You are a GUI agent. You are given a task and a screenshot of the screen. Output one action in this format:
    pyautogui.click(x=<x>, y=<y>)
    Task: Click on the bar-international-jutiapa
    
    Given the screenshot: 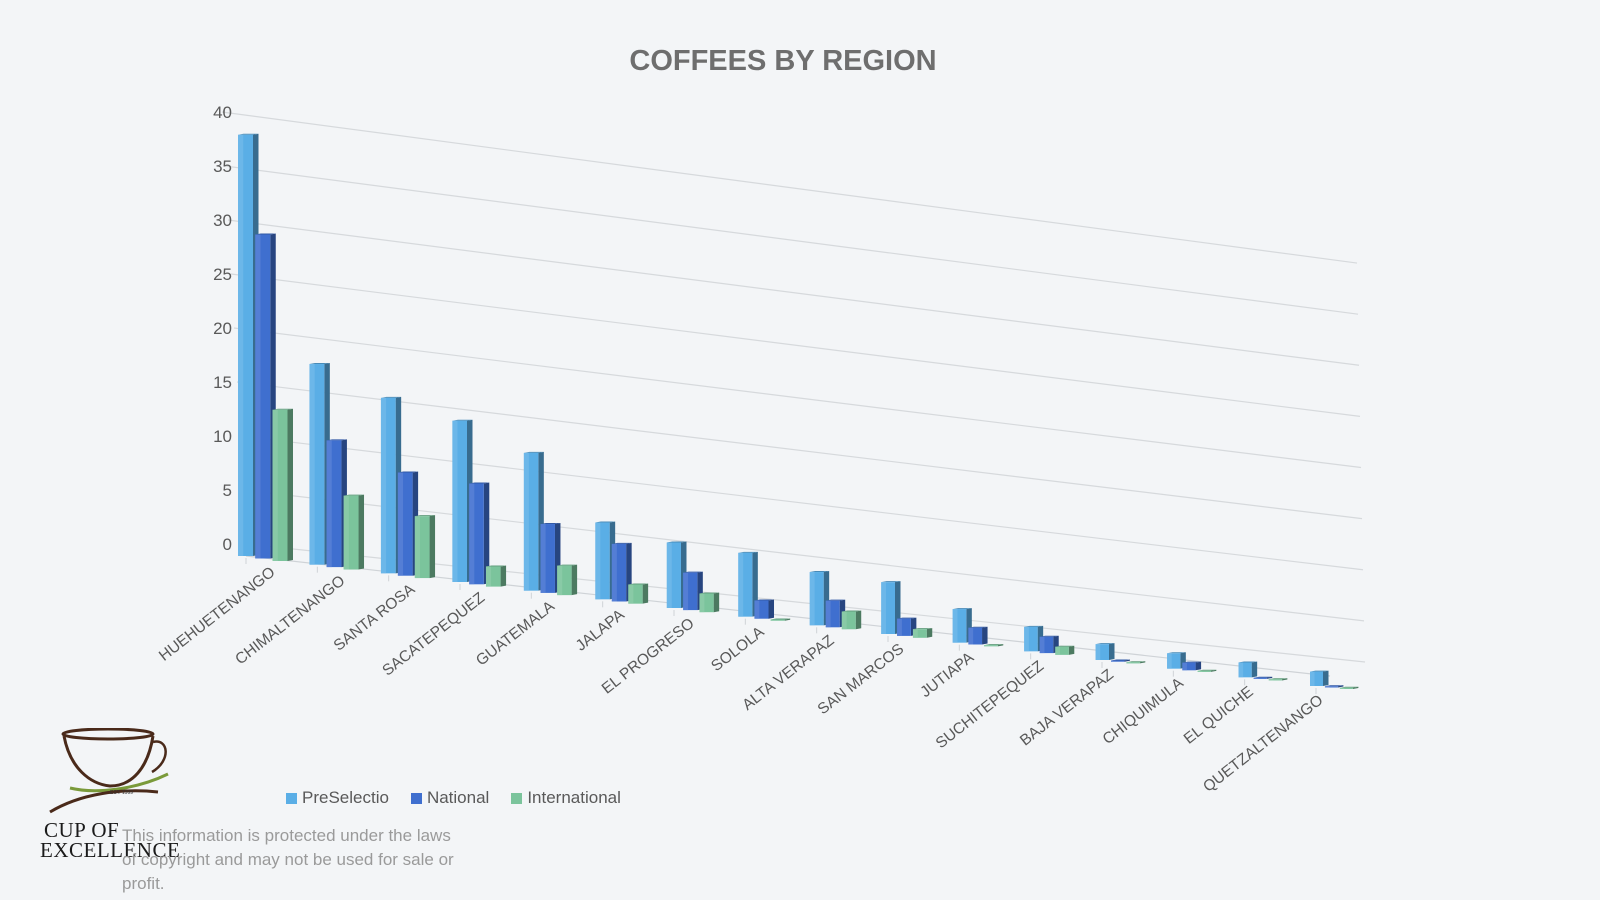 What is the action you would take?
    pyautogui.click(x=994, y=645)
    